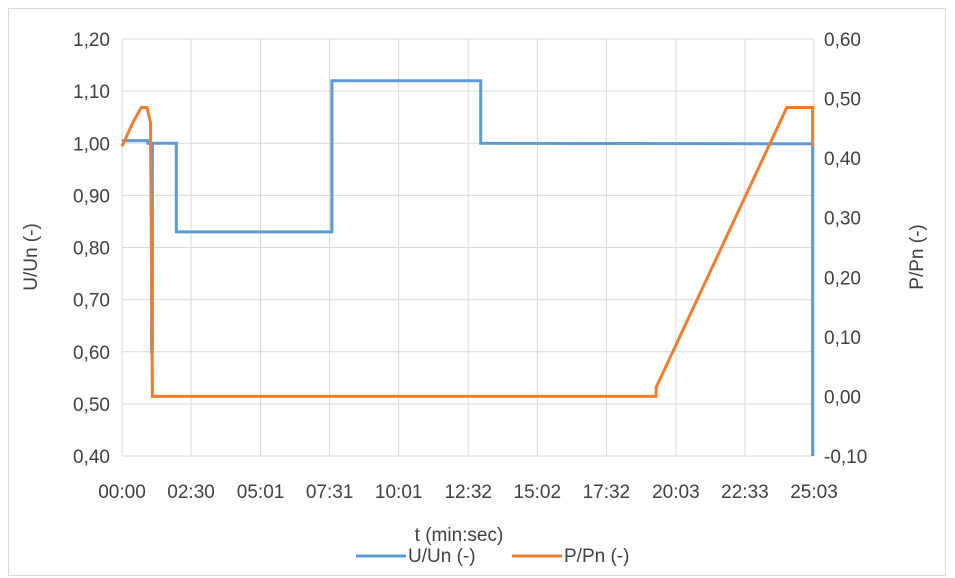 Image resolution: width=955 pixels, height=578 pixels. Describe the element at coordinates (842, 278) in the screenshot. I see `y2-tick-label: 0,20` at that location.